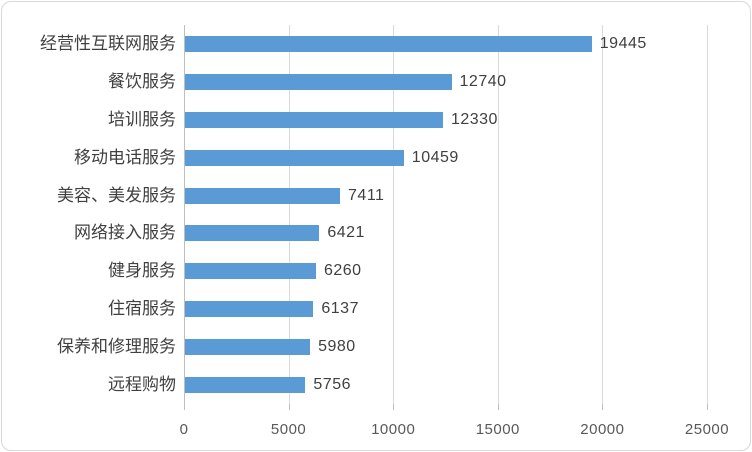 The height and width of the screenshot is (452, 752). Describe the element at coordinates (288, 429) in the screenshot. I see `x-tick-label: 5000` at that location.